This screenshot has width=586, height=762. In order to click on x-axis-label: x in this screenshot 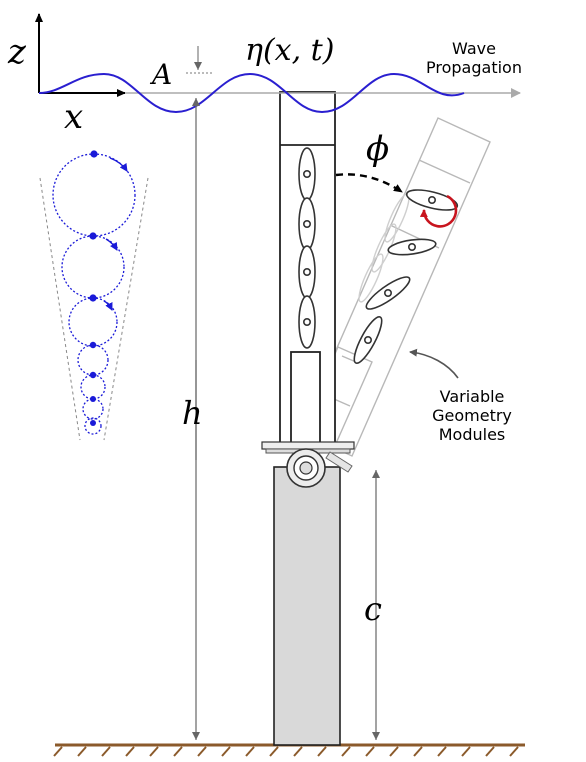, I will do `click(73, 117)`.